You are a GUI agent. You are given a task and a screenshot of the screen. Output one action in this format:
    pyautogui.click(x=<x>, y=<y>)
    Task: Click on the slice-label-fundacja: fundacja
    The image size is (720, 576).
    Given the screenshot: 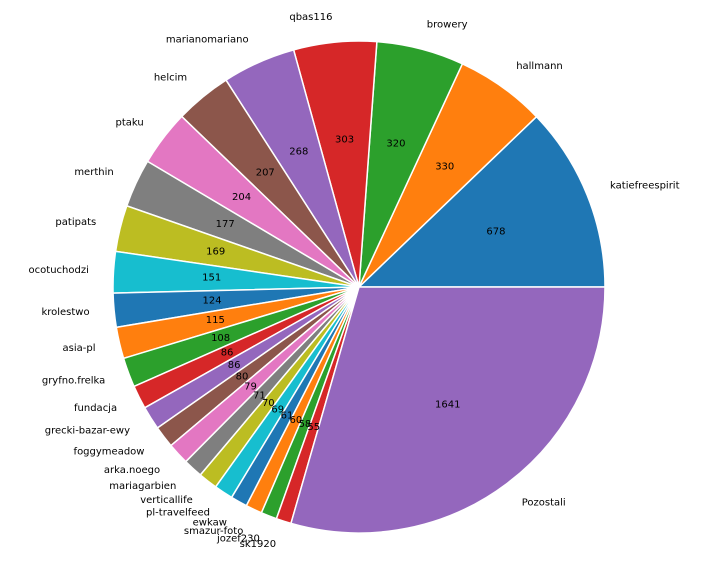 What is the action you would take?
    pyautogui.click(x=95, y=408)
    